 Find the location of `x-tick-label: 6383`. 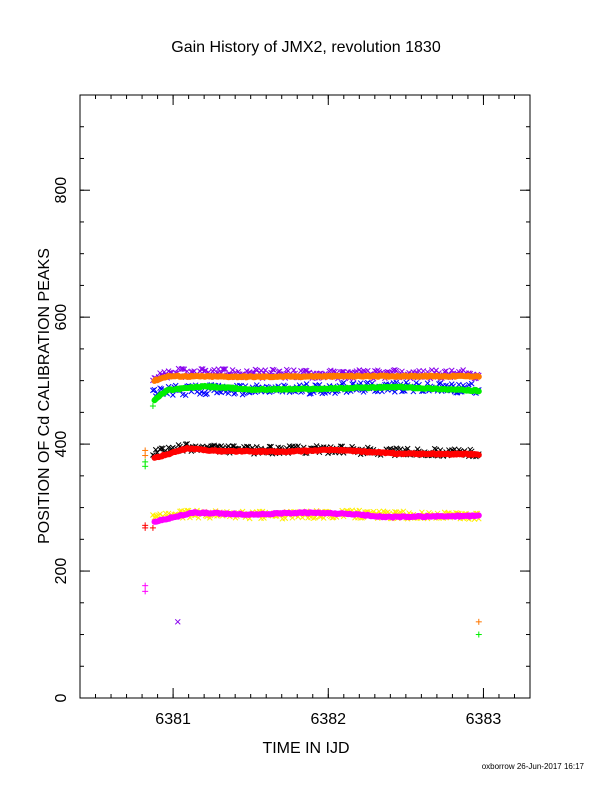

x-tick-label: 6383 is located at coordinates (484, 719).